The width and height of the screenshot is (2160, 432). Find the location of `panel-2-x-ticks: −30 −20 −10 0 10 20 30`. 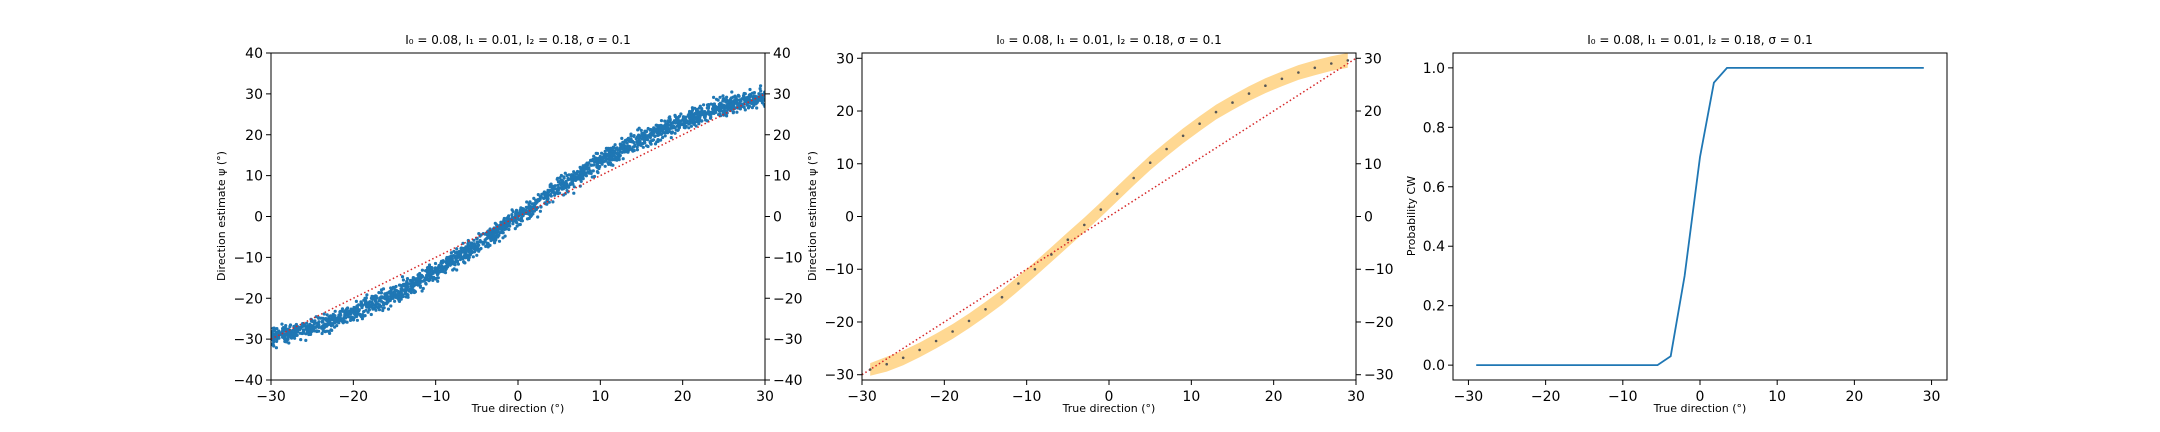

panel-2-x-ticks: −30 −20 −10 0 10 20 30 is located at coordinates (1106, 392).